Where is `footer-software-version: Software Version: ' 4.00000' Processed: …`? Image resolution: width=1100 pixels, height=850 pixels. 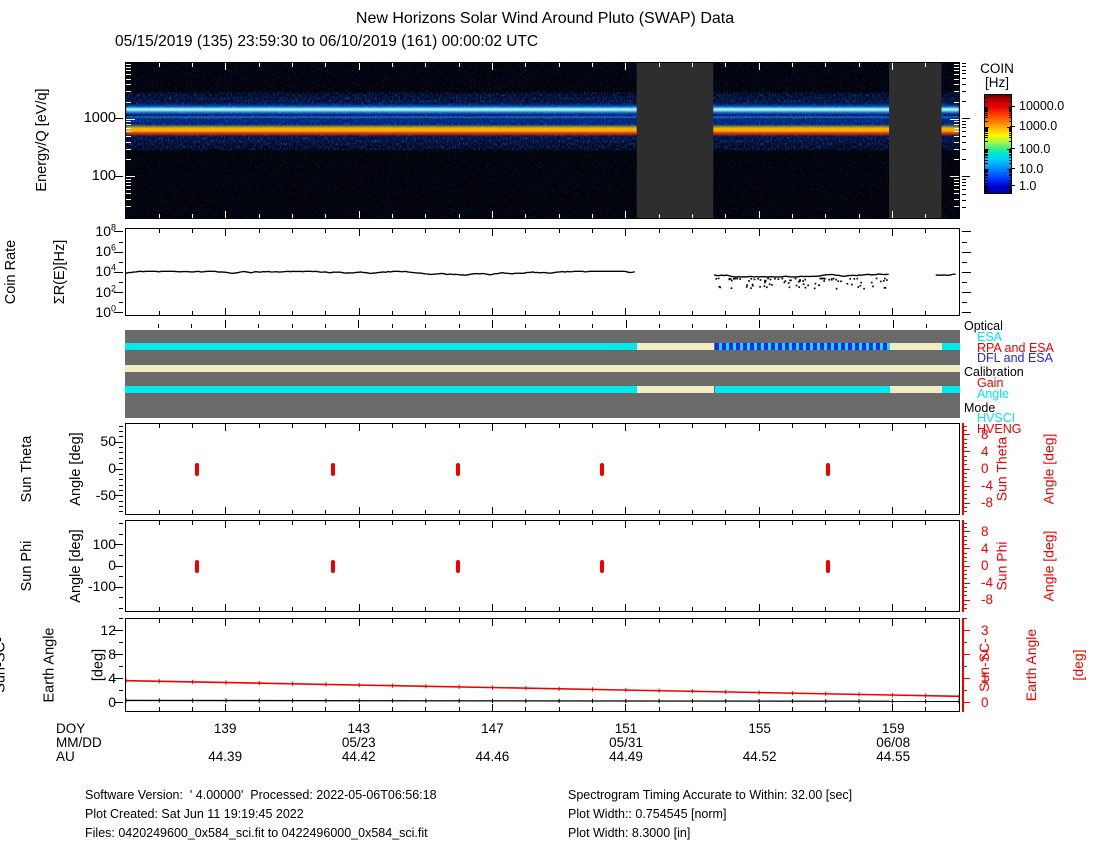
footer-software-version: Software Version: ' 4.00000' Processed: … is located at coordinates (261, 795).